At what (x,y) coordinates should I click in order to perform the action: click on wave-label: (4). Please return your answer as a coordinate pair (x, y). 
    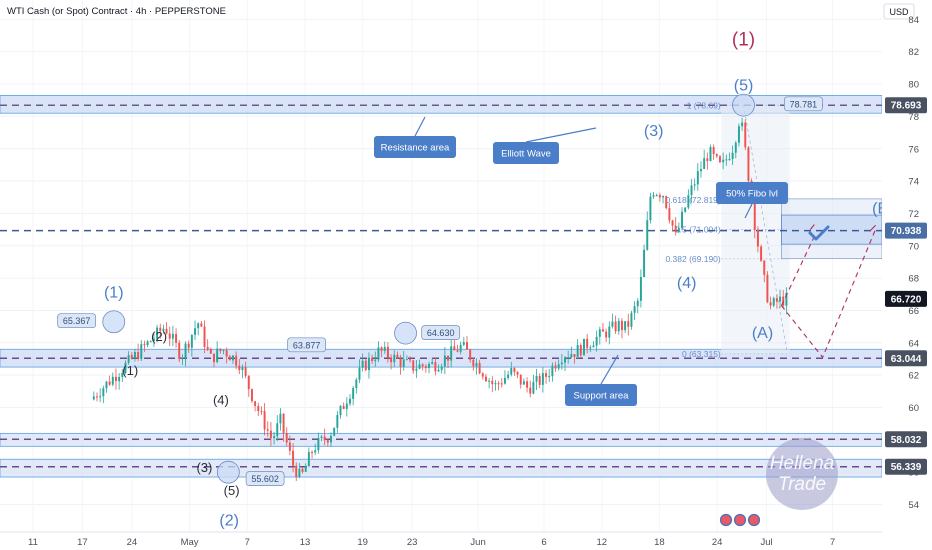
    Looking at the image, I should click on (687, 283).